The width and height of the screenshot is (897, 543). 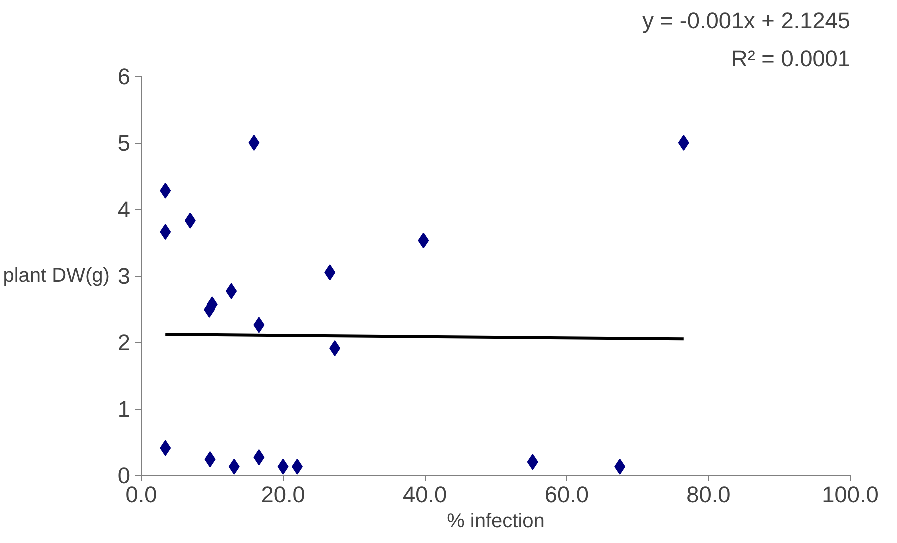 I want to click on y-tick-label: 6, so click(x=124, y=77).